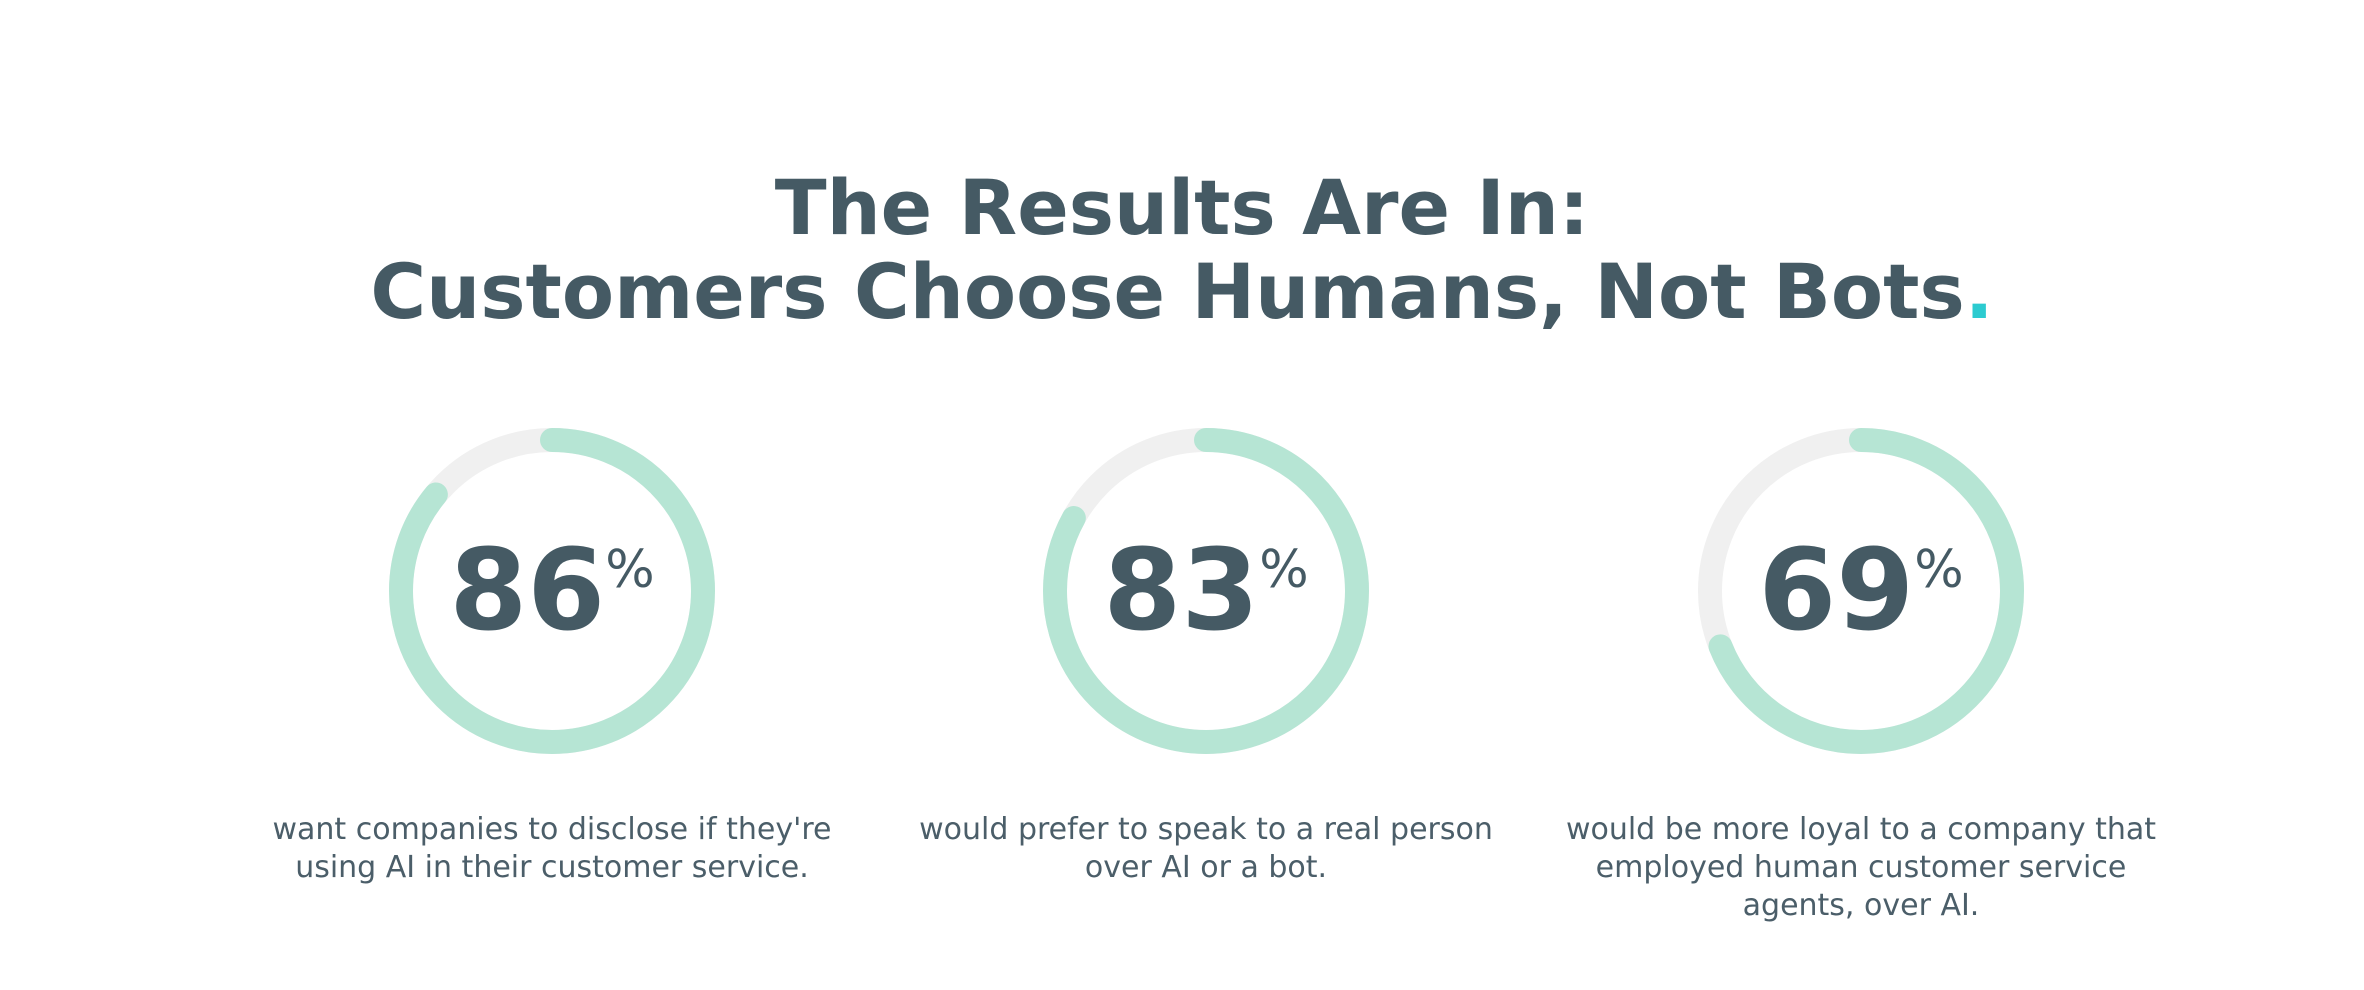 The width and height of the screenshot is (2364, 990). I want to click on caption-line: would be more loyal to a company that, so click(1861, 829).